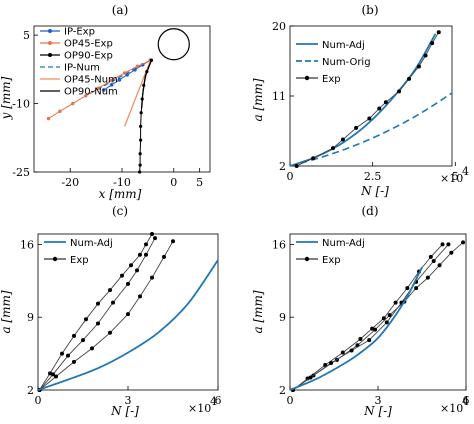 Image resolution: width=474 pixels, height=424 pixels. What do you see at coordinates (120, 211) in the screenshot?
I see `panel-c-title: (c)` at bounding box center [120, 211].